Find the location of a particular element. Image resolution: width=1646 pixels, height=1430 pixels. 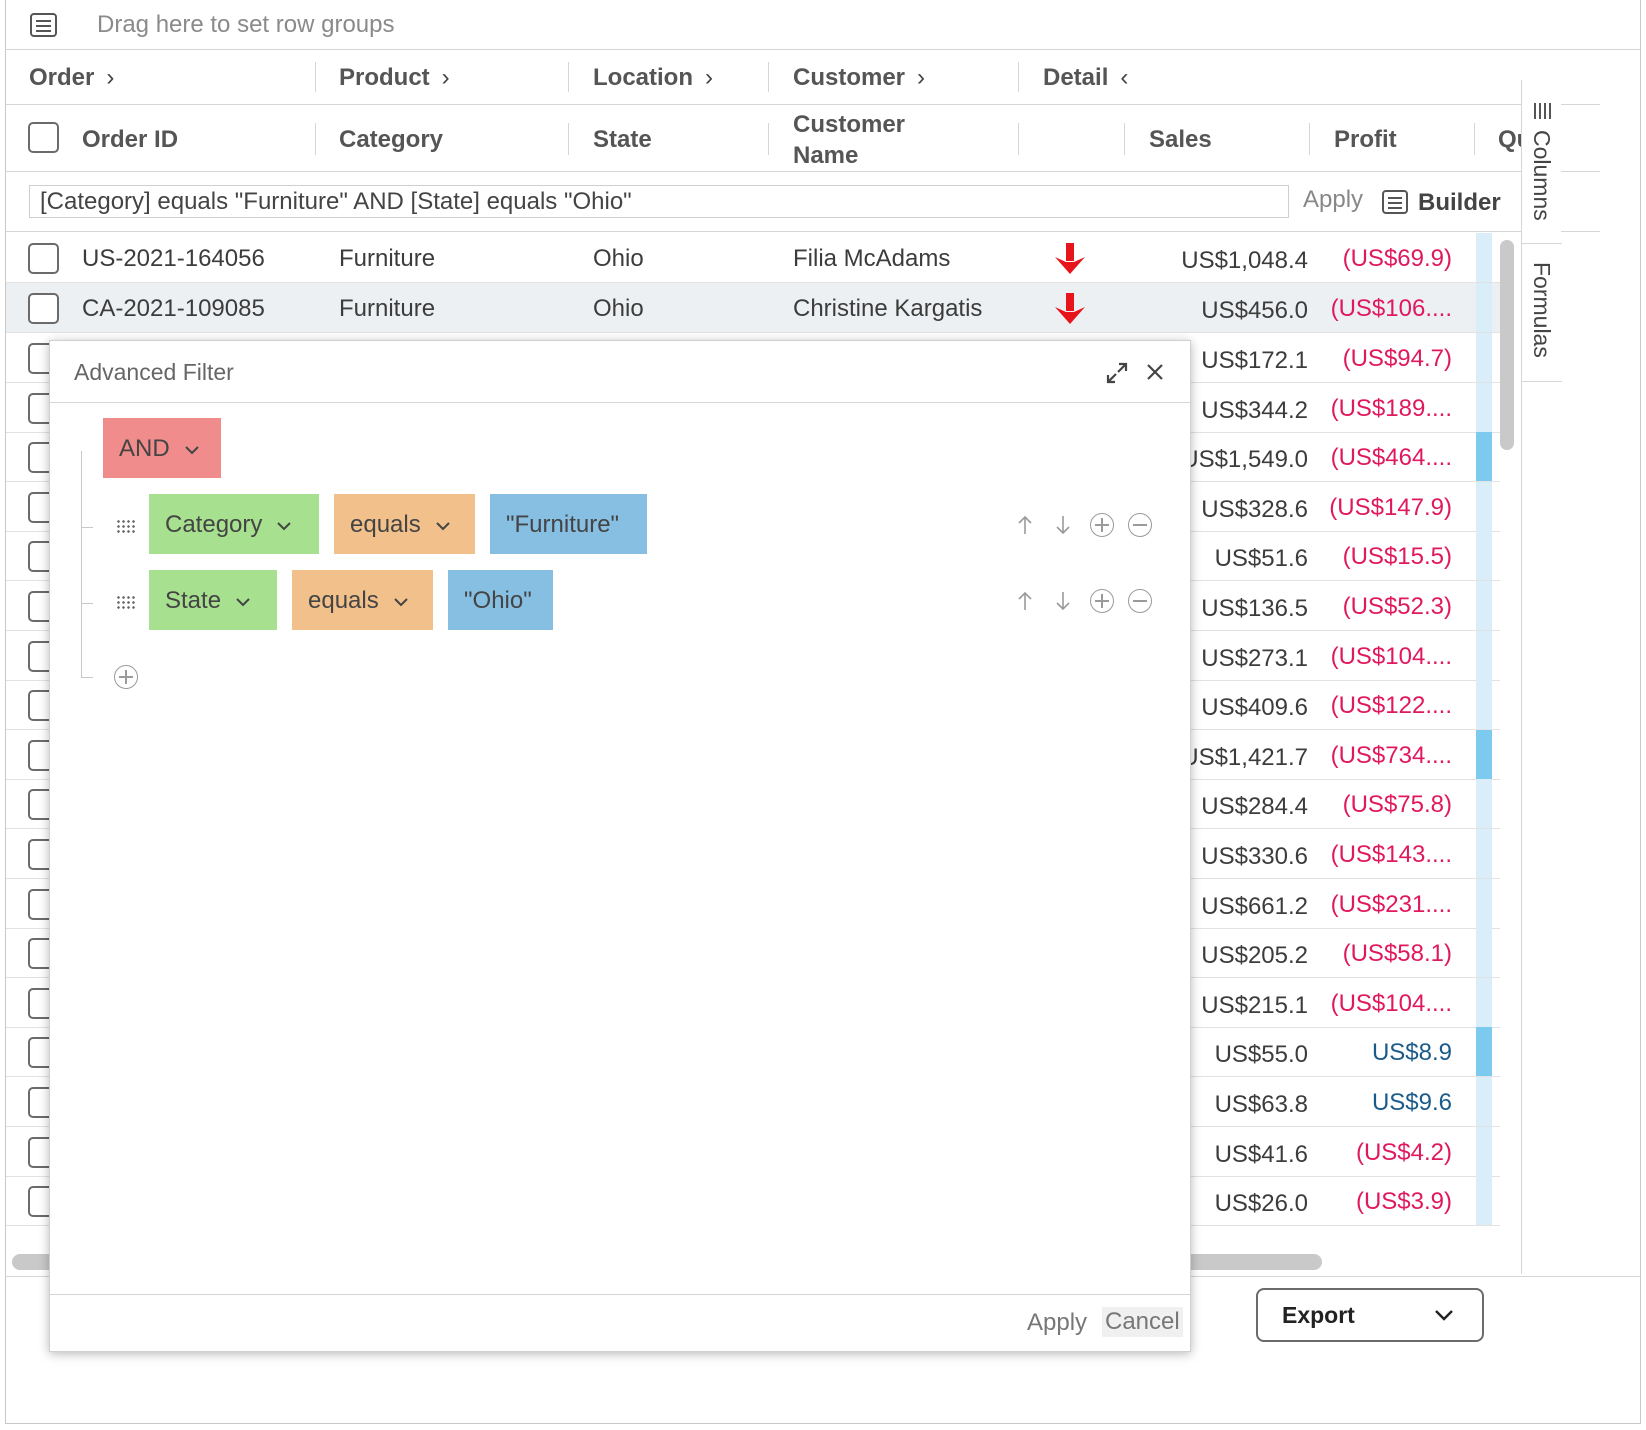

cell-category: Furniture is located at coordinates (387, 308).